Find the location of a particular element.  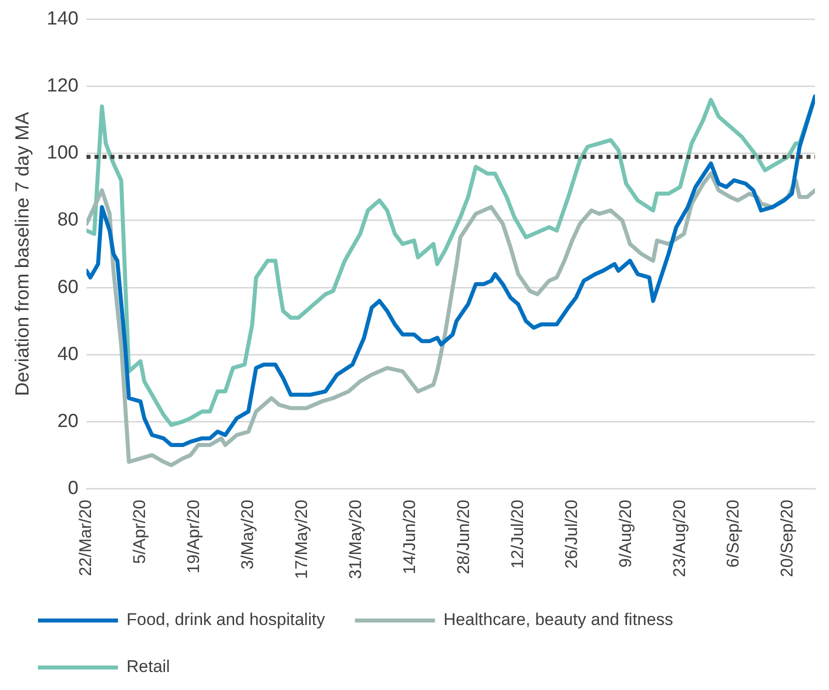

x-tick-label: 12/Jul/20 is located at coordinates (517, 534).